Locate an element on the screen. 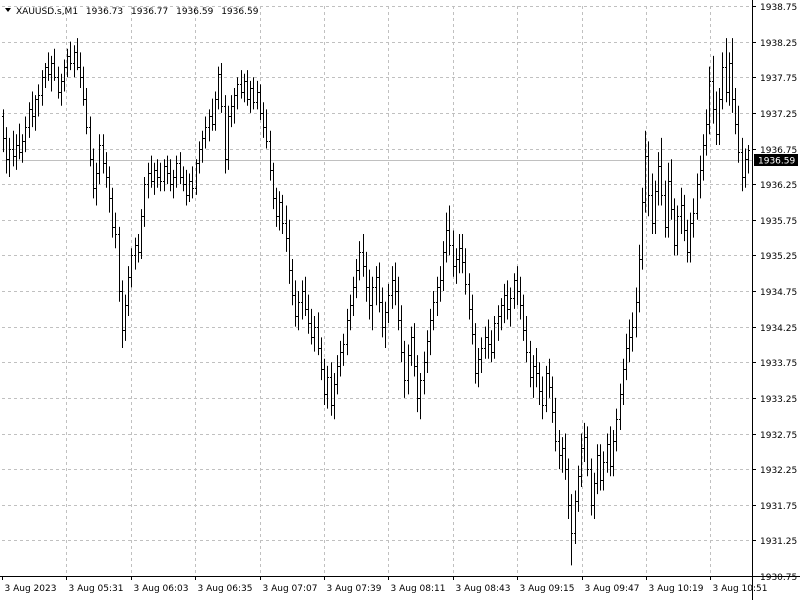 The height and width of the screenshot is (600, 800). time-tick-label: 3 Aug 2023 is located at coordinates (31, 589).